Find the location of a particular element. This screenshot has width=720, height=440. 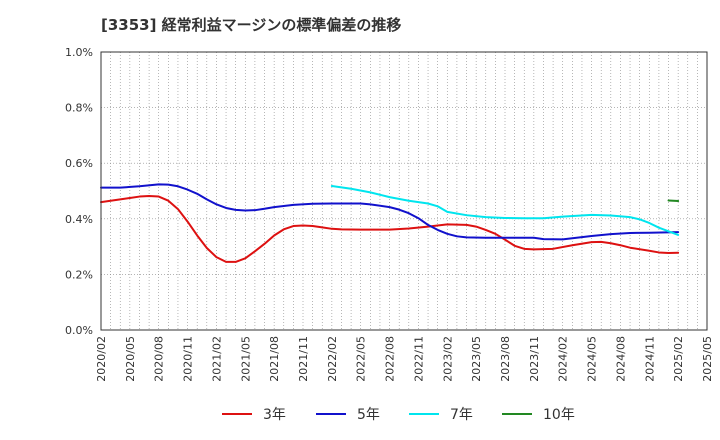

y-tick-label: 0.0% is located at coordinates (79, 330).